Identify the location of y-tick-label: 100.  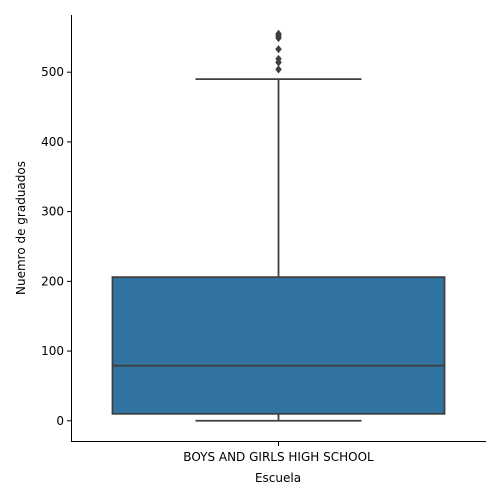
(52, 351).